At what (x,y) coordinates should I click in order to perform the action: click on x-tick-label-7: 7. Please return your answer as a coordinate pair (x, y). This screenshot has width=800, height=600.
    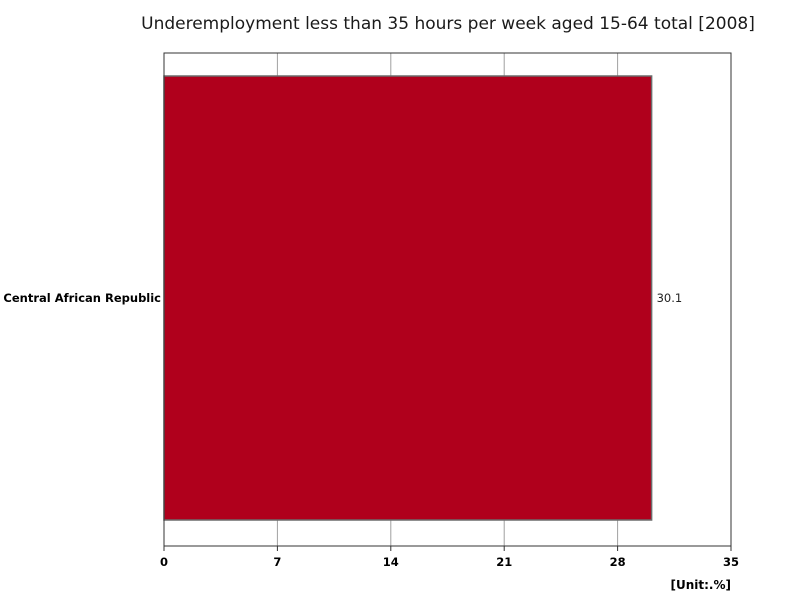
    Looking at the image, I should click on (277, 562).